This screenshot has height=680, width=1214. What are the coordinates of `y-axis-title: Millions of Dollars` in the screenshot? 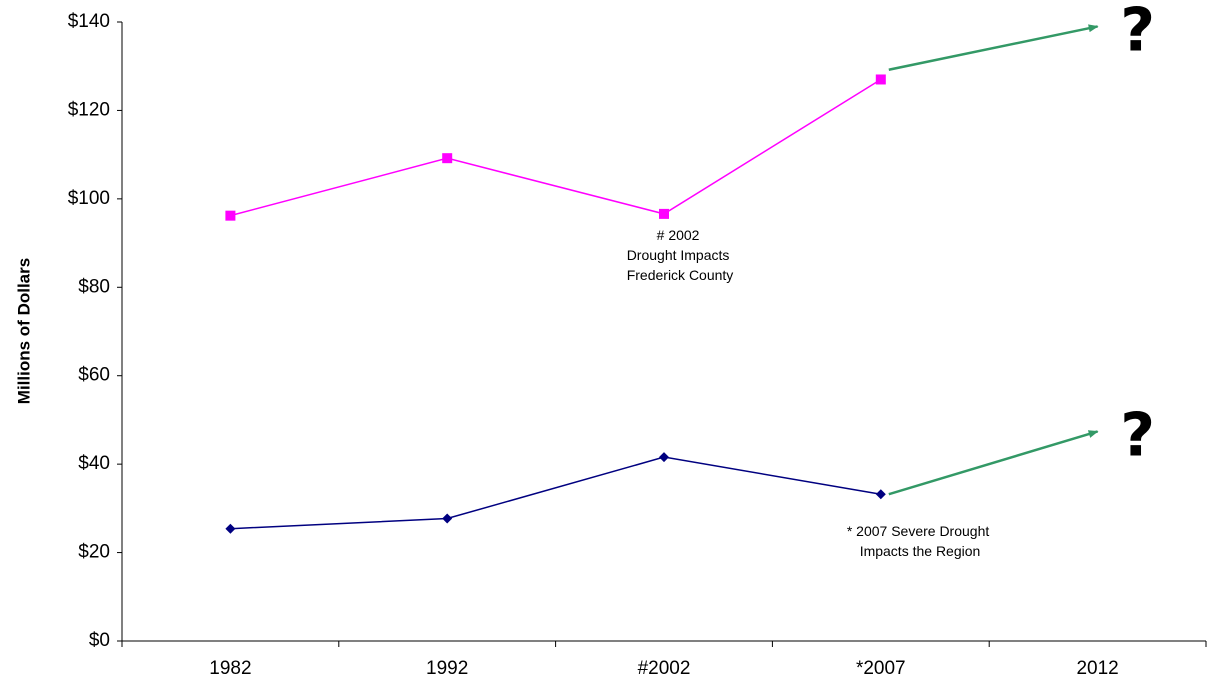 It's located at (23, 331).